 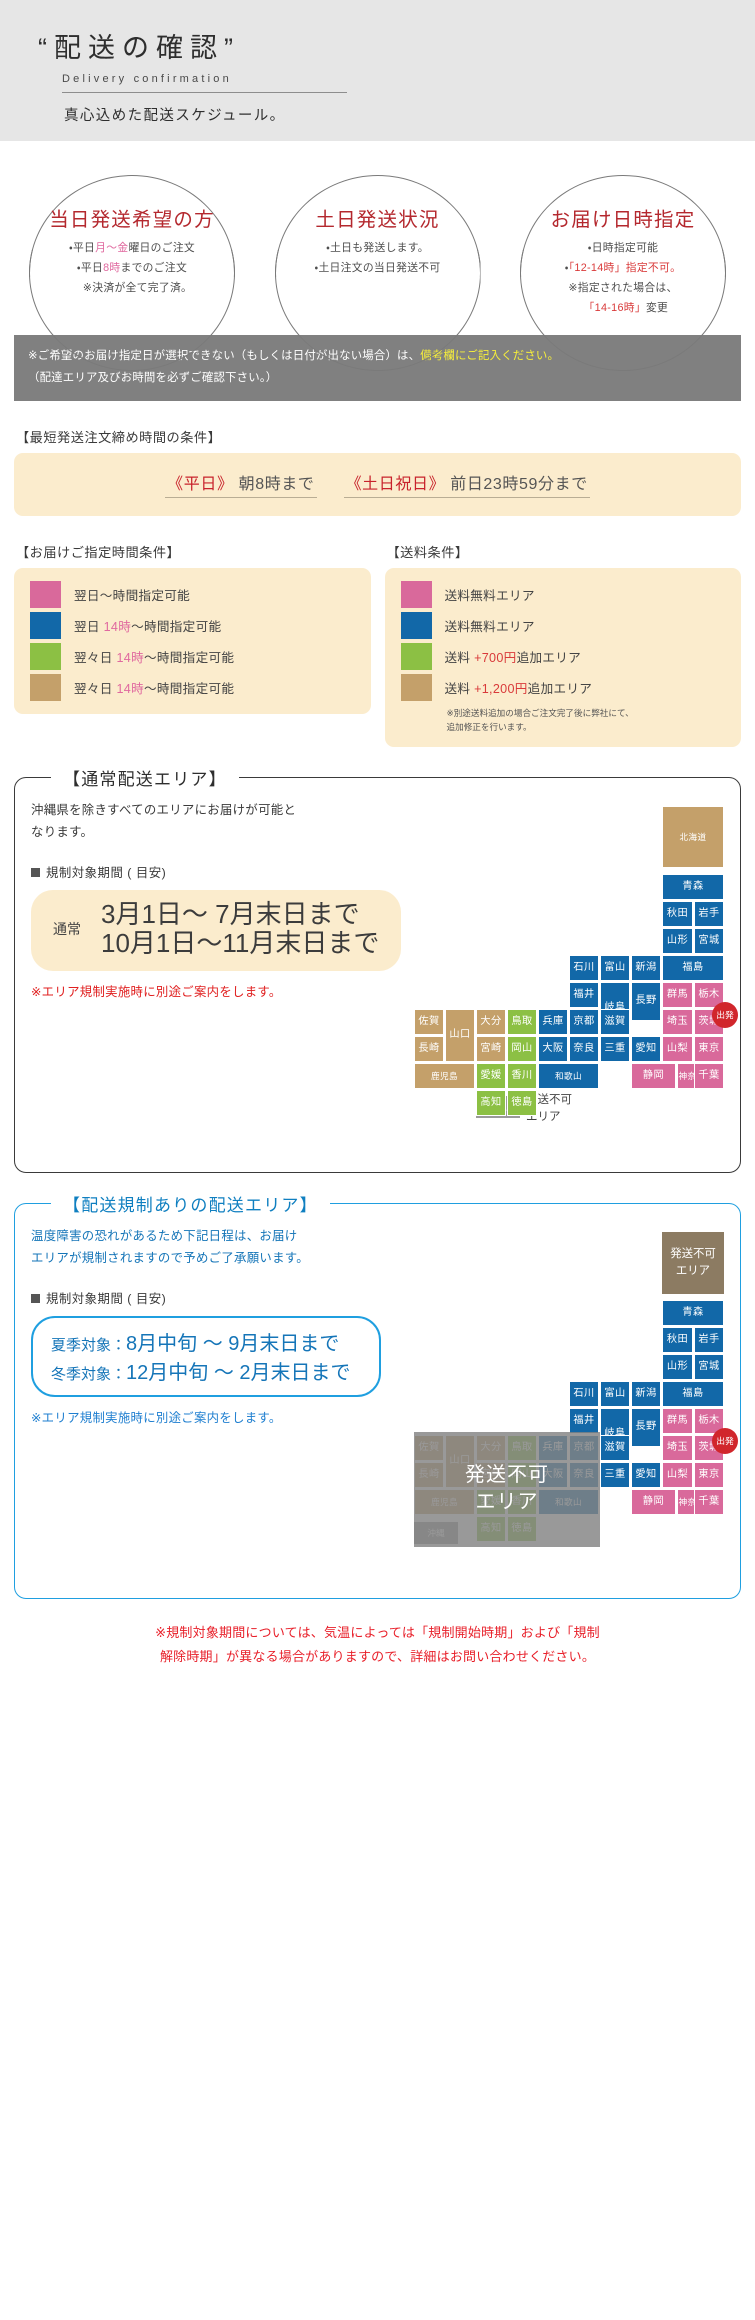 I want to click on normal-period-line-2: 10月1日〜11月末日まで, so click(x=240, y=943).